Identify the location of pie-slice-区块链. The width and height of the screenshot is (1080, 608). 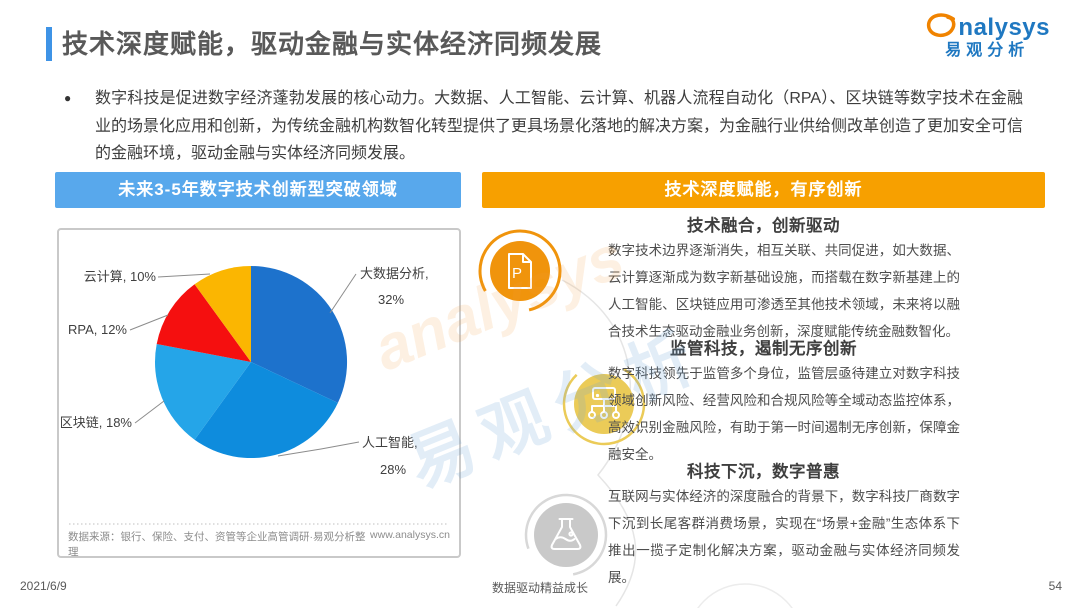
(202, 392).